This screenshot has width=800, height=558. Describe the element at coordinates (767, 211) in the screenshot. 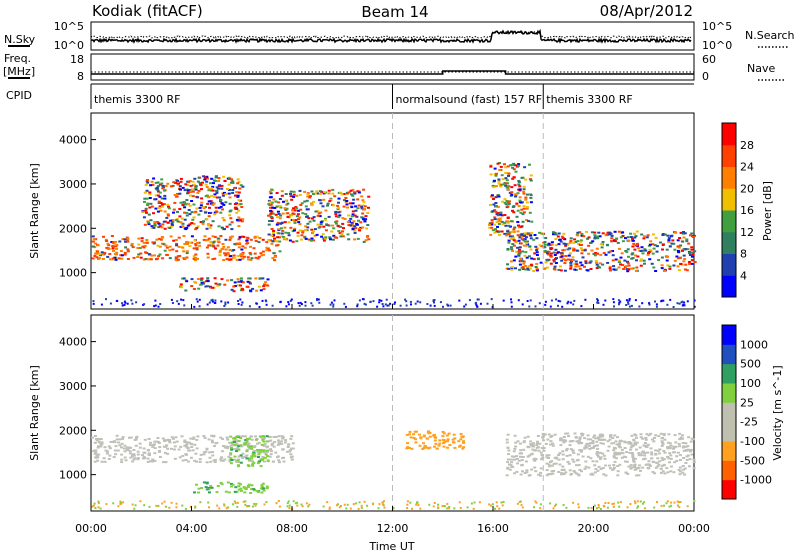

I see `power-colorbar-label: Power [dB]` at that location.